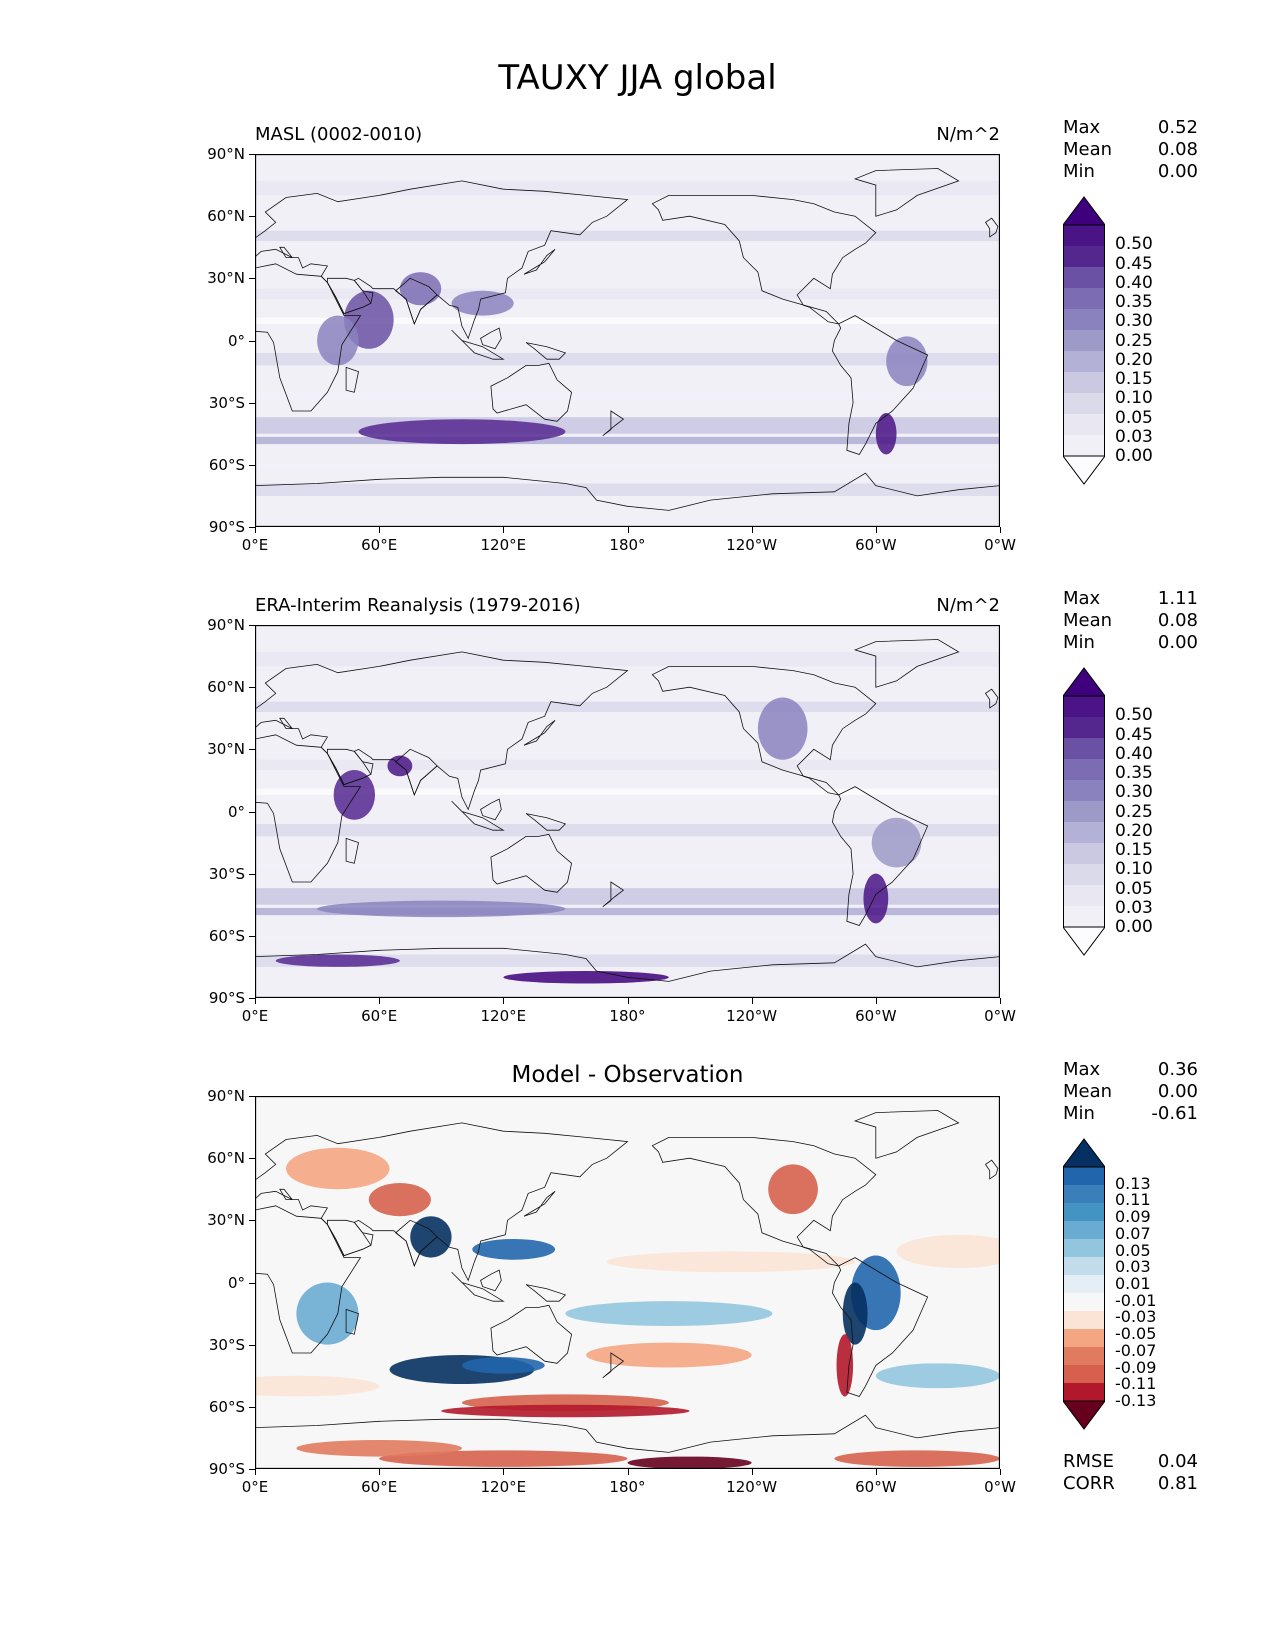  What do you see at coordinates (226, 687) in the screenshot?
I see `lat-tick-label: 60°N` at bounding box center [226, 687].